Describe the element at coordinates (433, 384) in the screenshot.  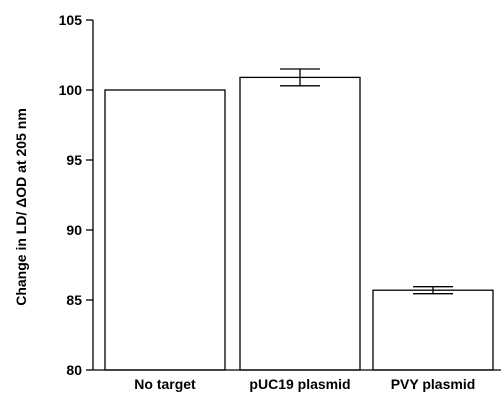
I see `x-category-label: PVY plasmid` at that location.